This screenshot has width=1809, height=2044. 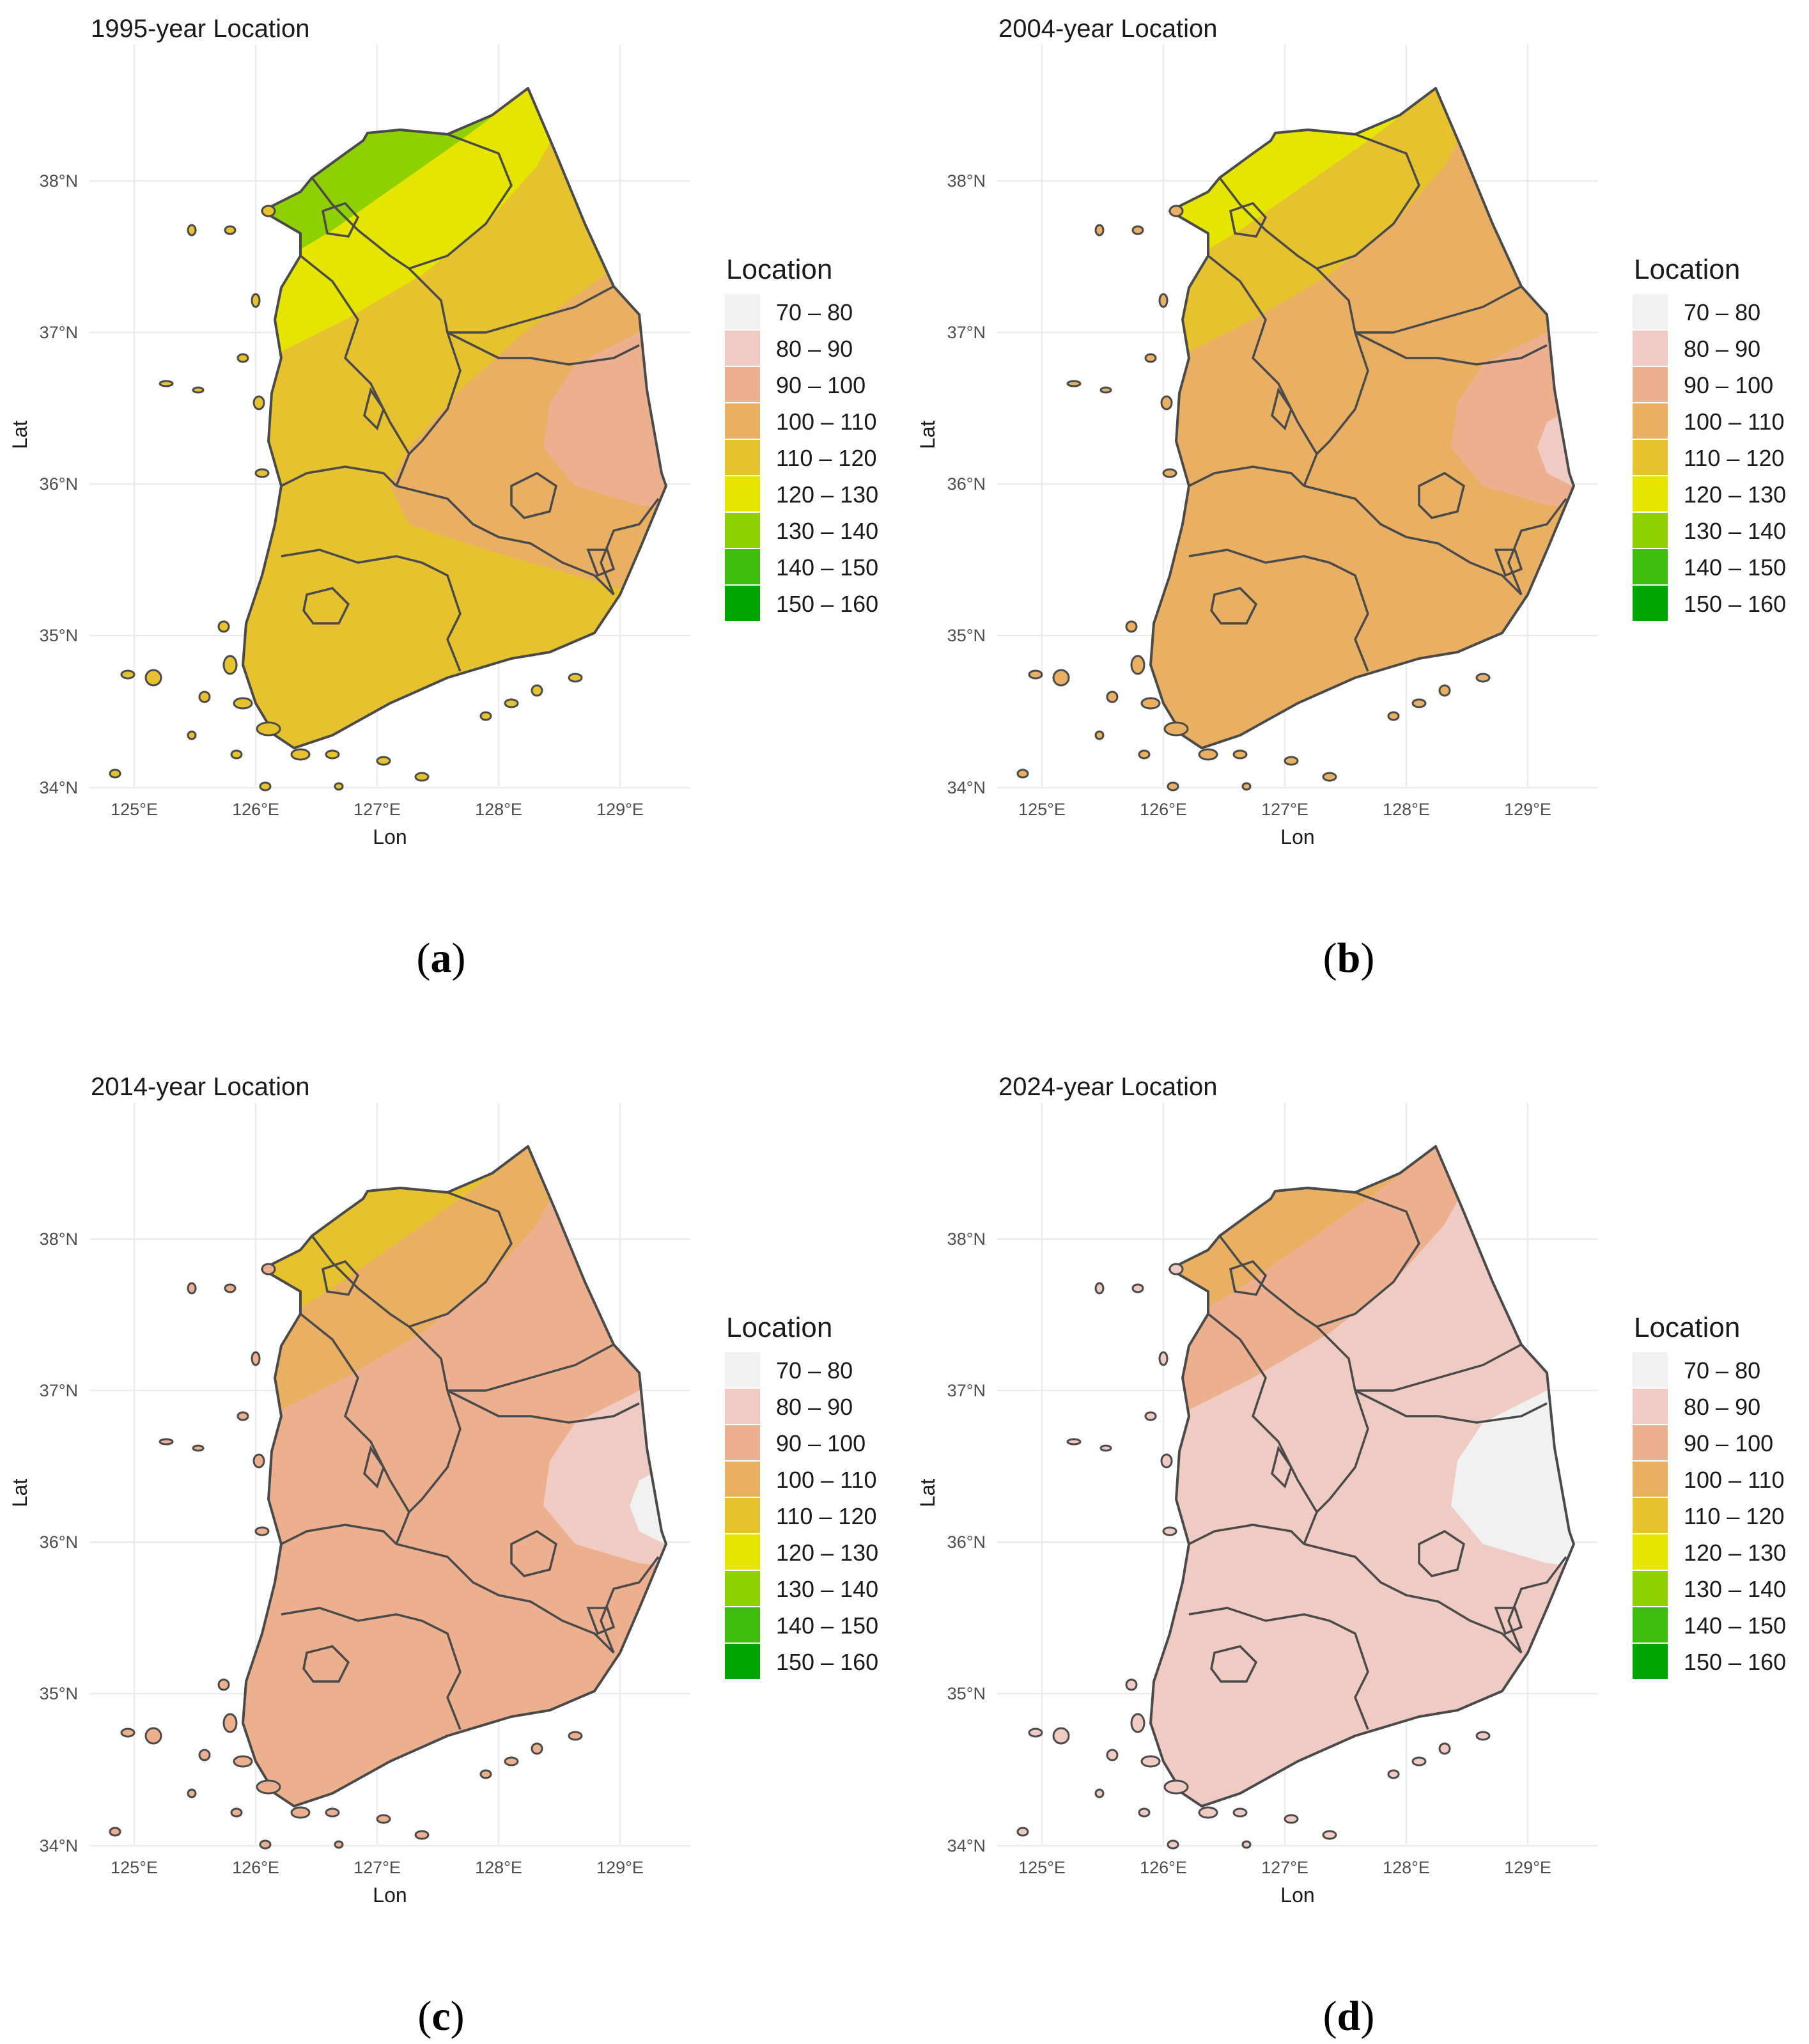 What do you see at coordinates (620, 809) in the screenshot?
I see `x-tick-label: 129°E` at bounding box center [620, 809].